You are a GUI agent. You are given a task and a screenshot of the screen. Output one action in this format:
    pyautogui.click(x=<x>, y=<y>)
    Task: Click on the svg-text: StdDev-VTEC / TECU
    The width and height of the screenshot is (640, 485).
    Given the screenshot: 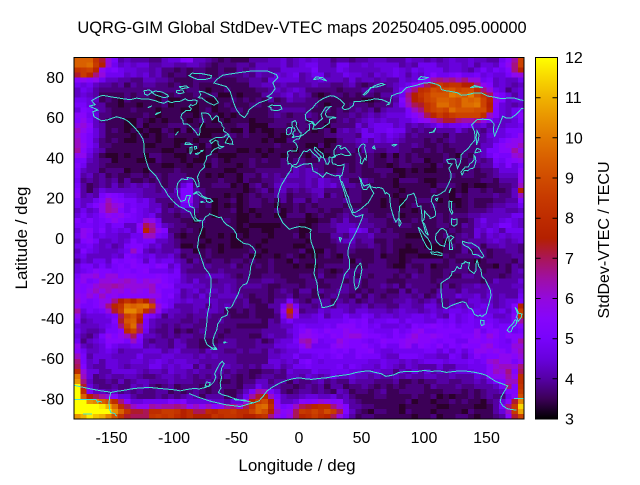 What is the action you would take?
    pyautogui.click(x=604, y=239)
    